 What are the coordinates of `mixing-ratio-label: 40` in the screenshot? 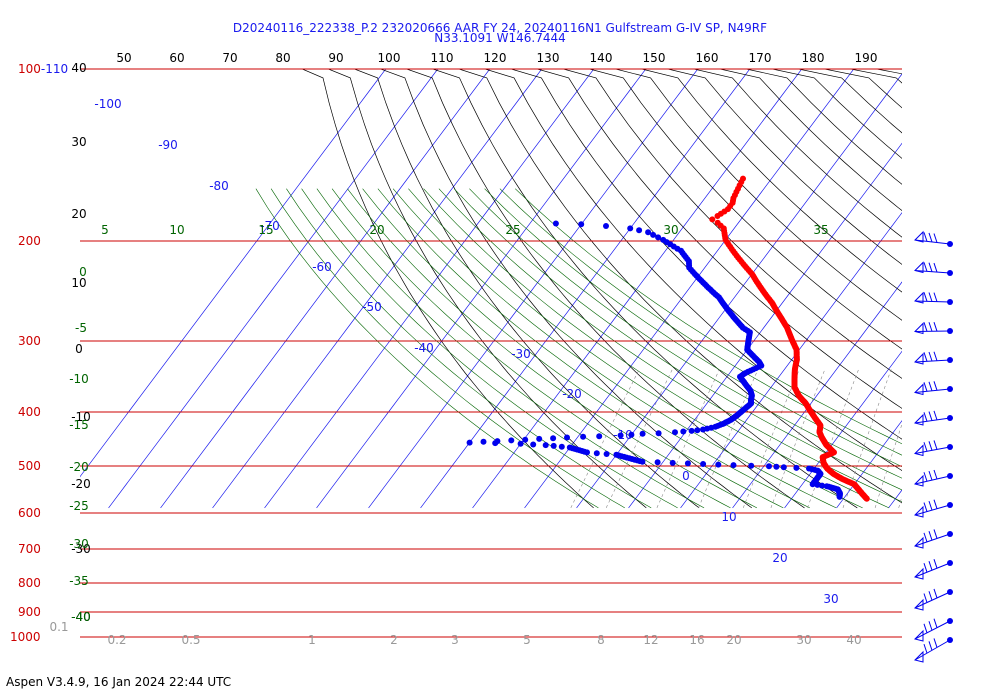 It's located at (853, 640).